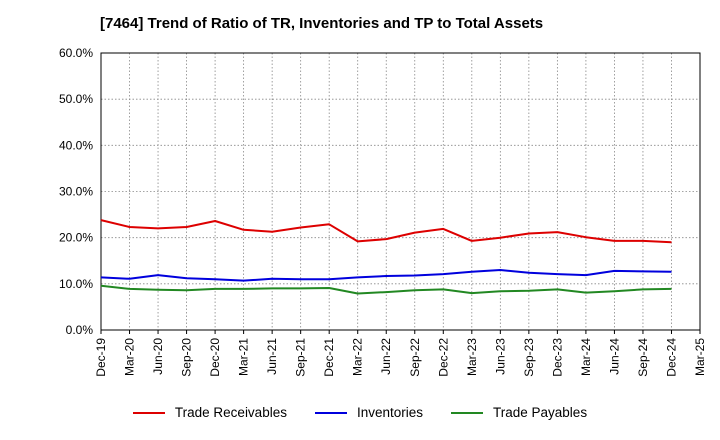 This screenshot has height=440, width=720. I want to click on x-tick-label: Jun-24, so click(614, 356).